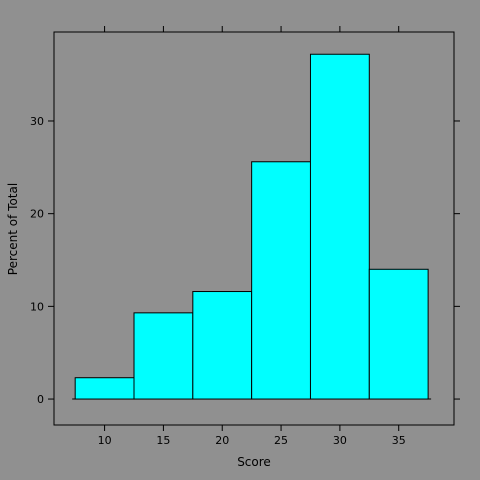  What do you see at coordinates (254, 462) in the screenshot?
I see `x-axis-title: Score` at bounding box center [254, 462].